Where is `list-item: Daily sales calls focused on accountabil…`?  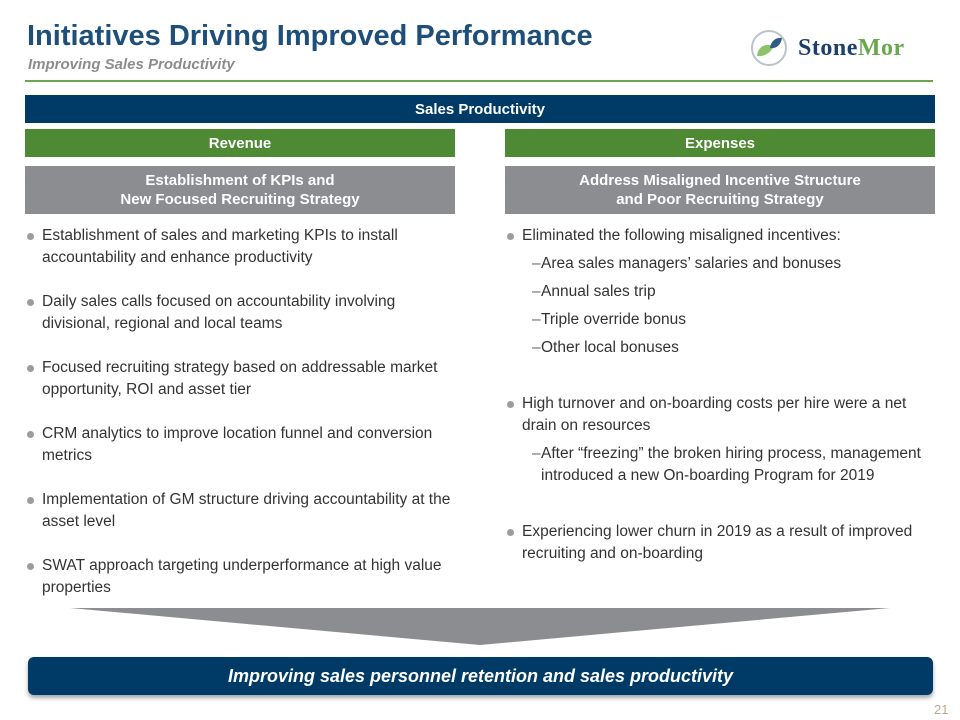
list-item: Daily sales calls focused on accountabil… is located at coordinates (242, 313).